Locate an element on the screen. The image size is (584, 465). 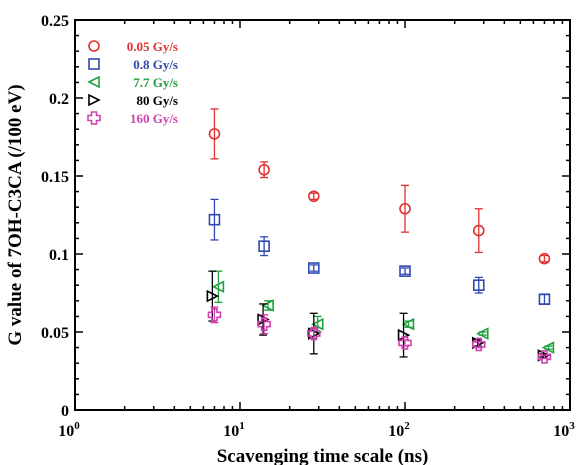
x-tick-label: 10⁰ is located at coordinates (69, 430).